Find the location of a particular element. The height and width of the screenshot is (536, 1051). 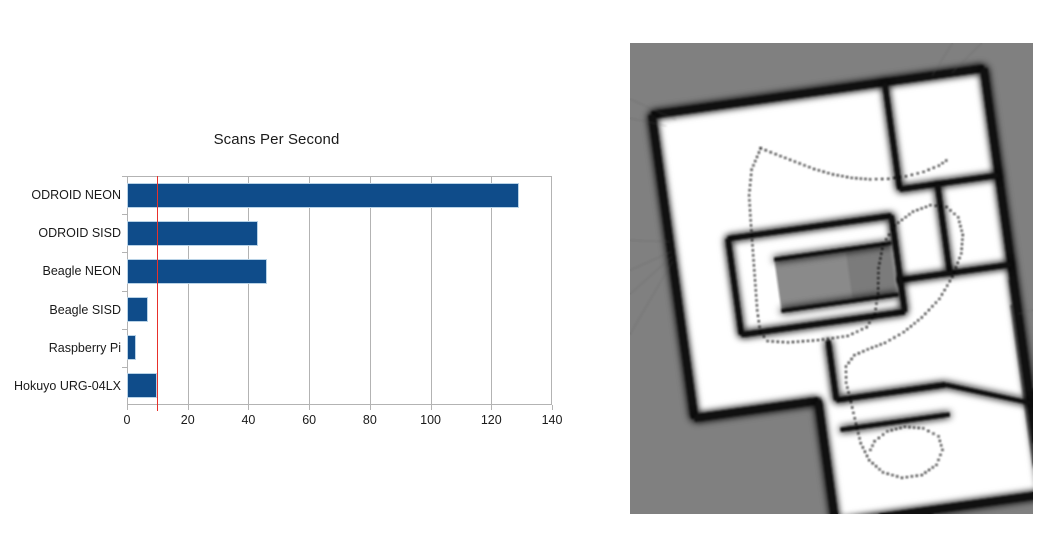

x-tick-label-20: 20 is located at coordinates (187, 420).